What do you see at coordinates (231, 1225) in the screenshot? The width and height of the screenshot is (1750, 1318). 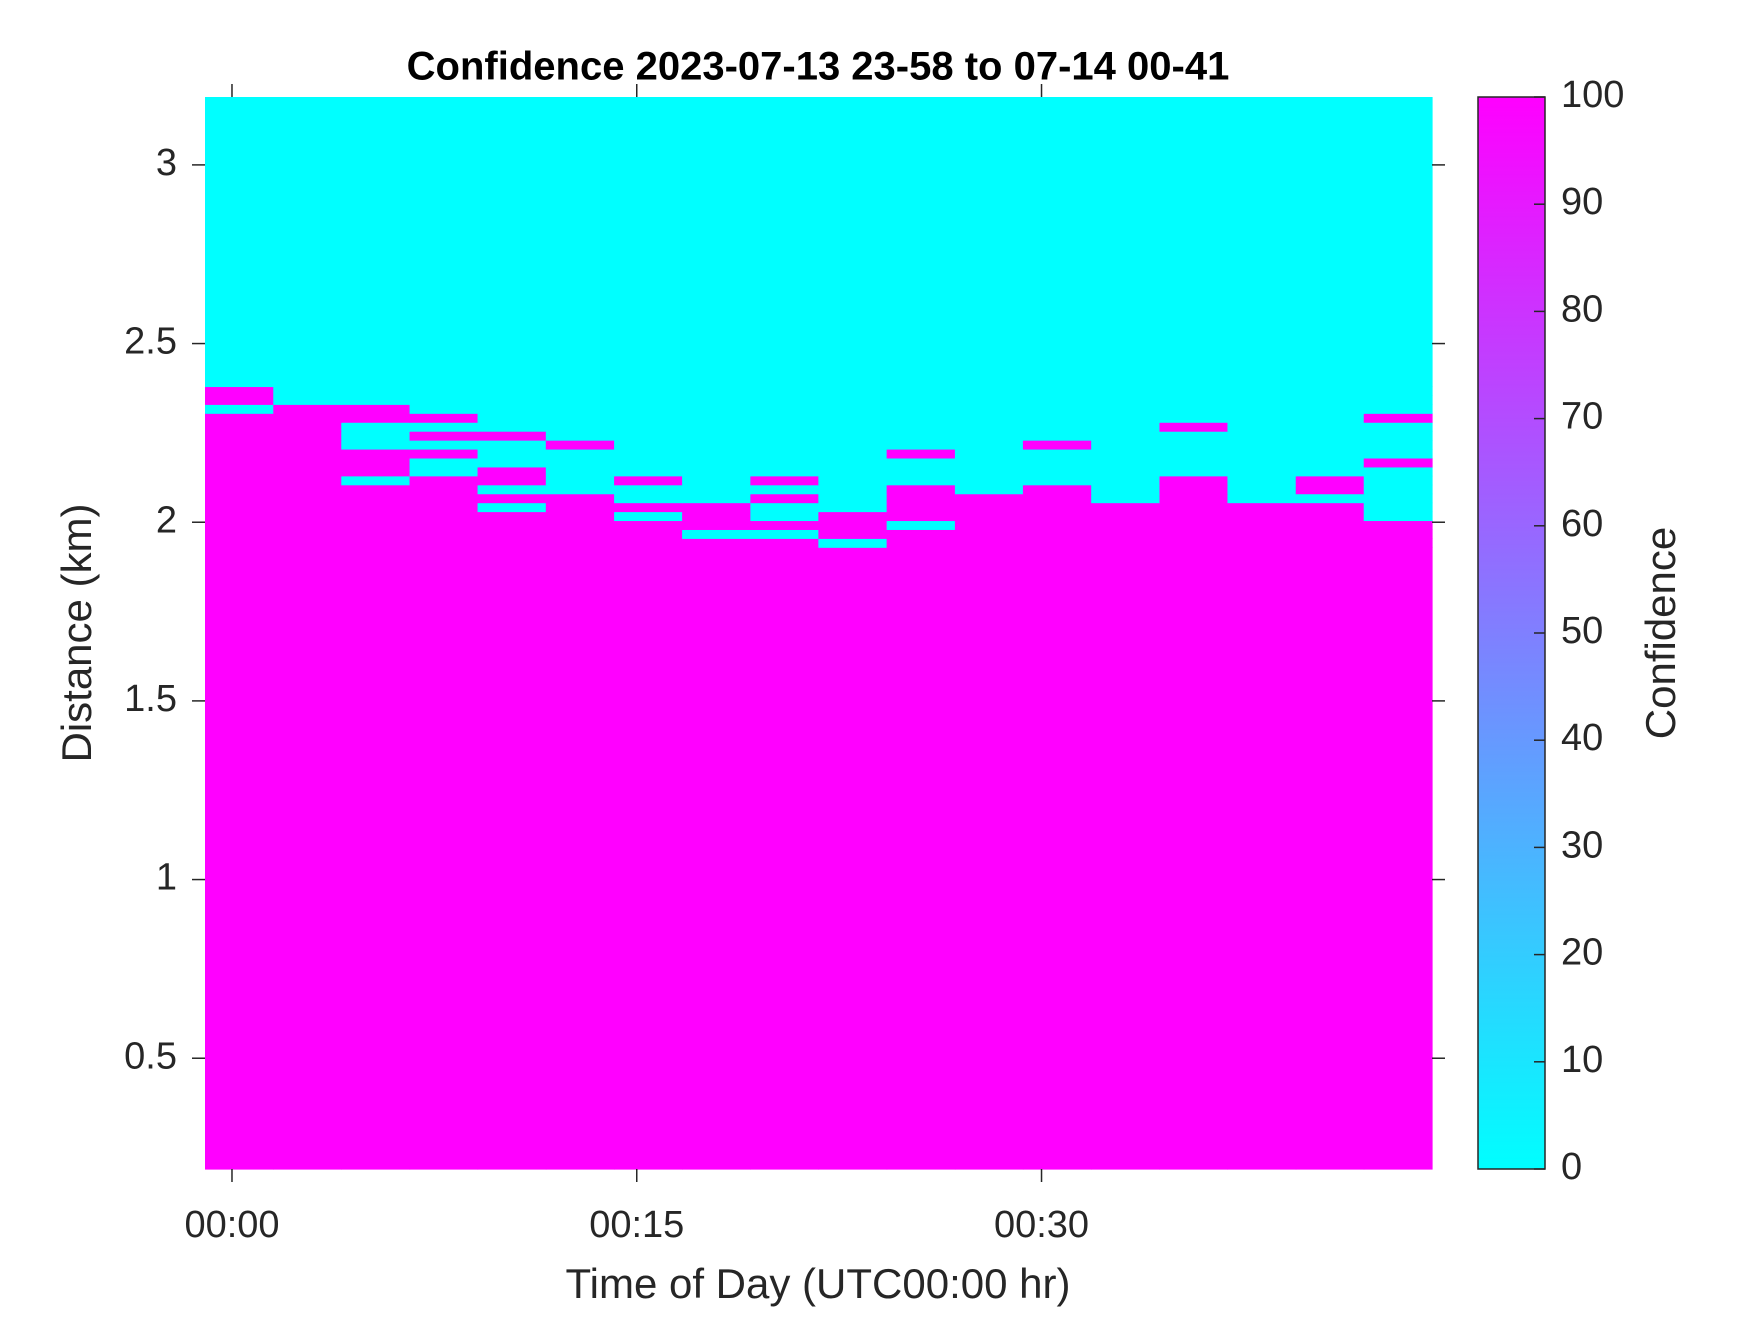 I see `x-tick-label: 00:00` at bounding box center [231, 1225].